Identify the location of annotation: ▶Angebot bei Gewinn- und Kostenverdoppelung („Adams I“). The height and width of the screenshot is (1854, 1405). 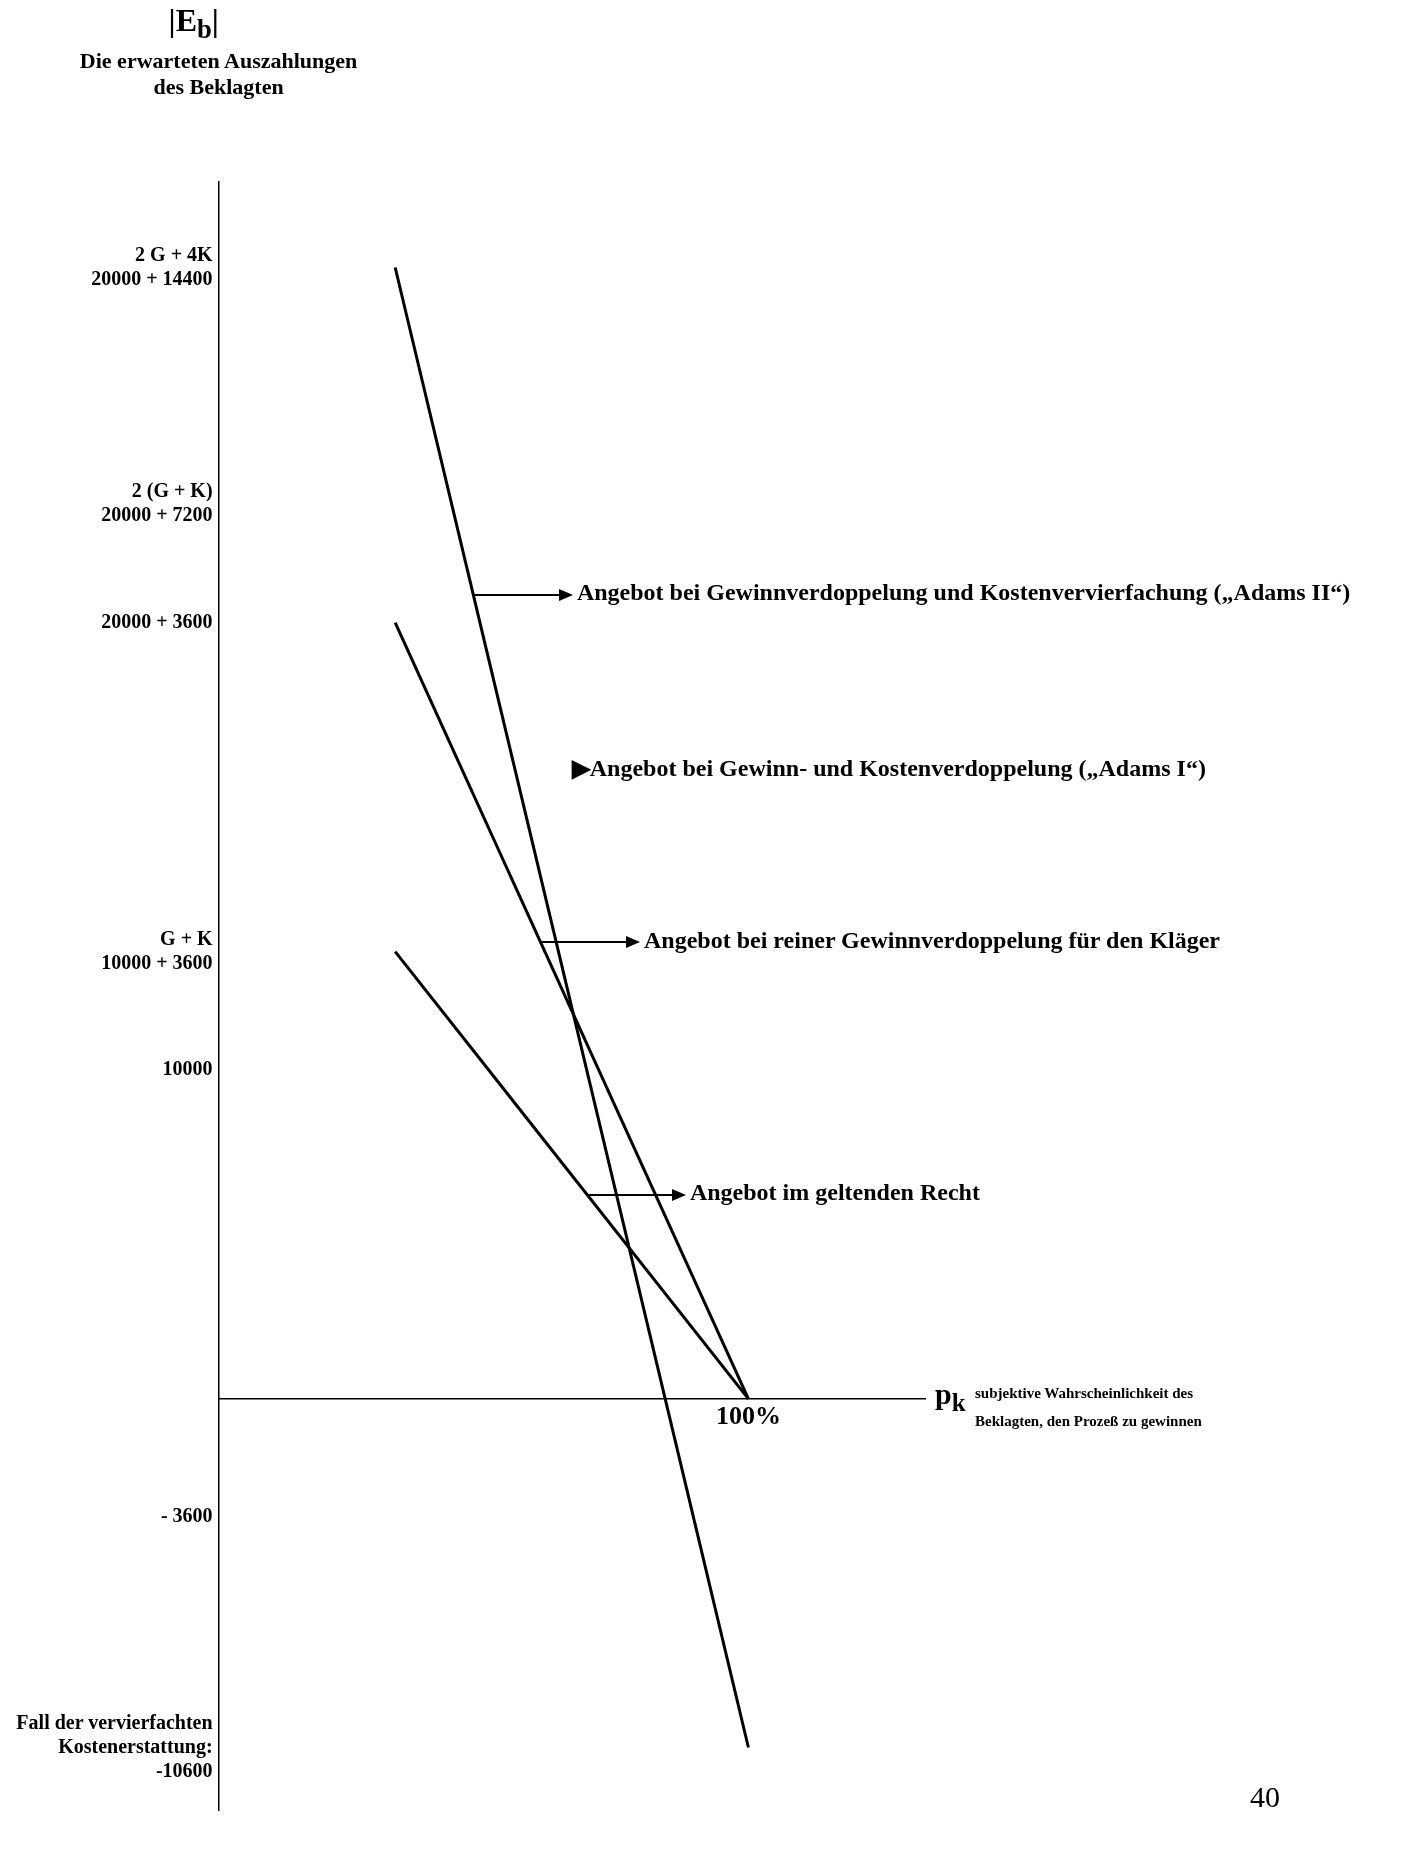
(888, 767).